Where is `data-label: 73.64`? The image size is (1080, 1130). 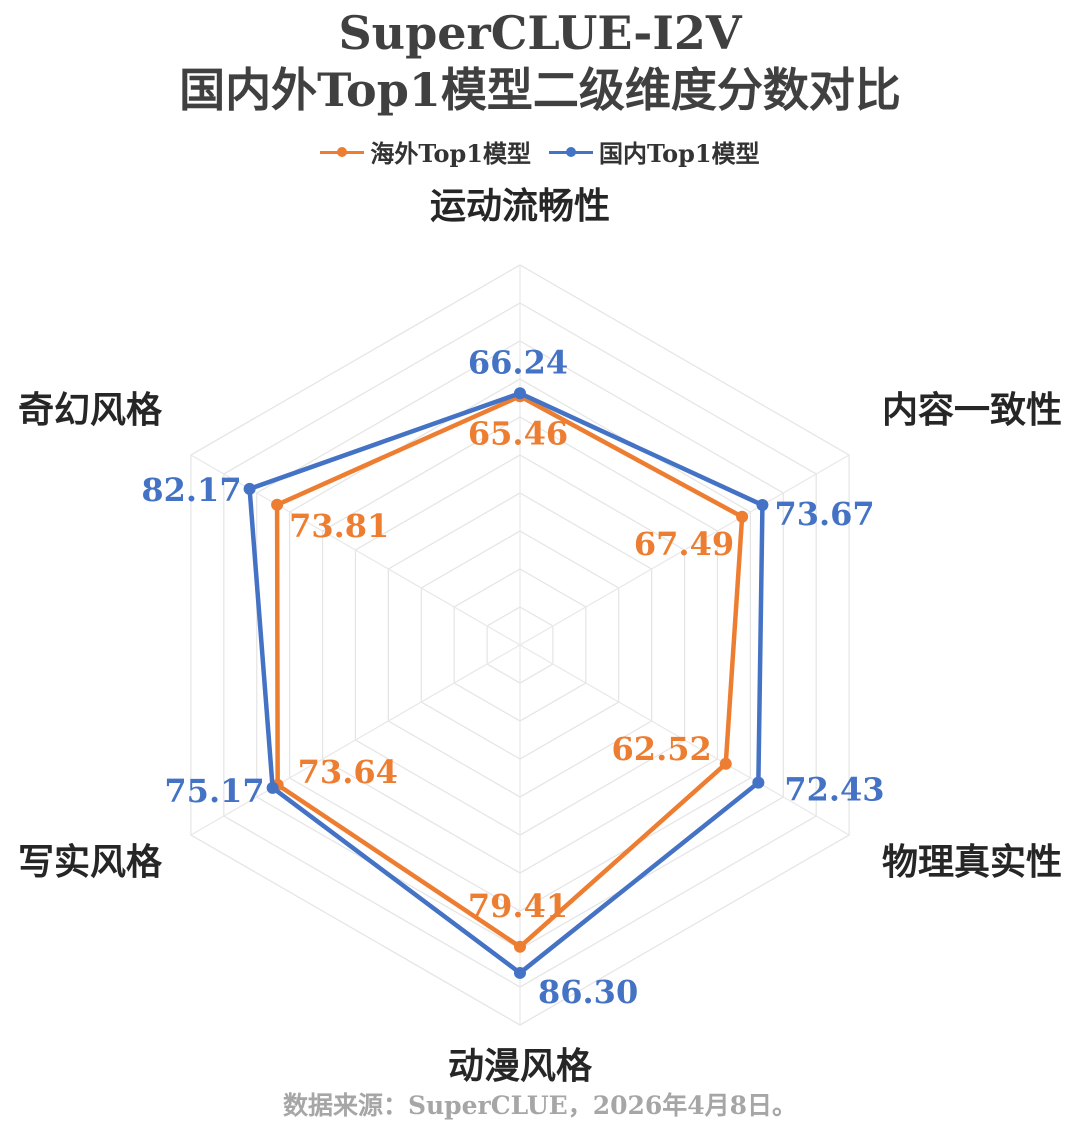 data-label: 73.64 is located at coordinates (348, 772).